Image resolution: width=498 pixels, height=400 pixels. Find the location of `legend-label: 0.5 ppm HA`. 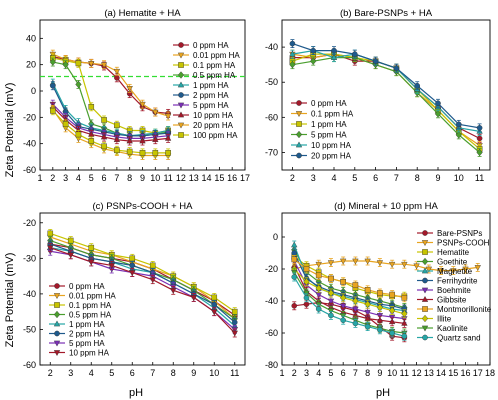

legend-label: 0.5 ppm HA is located at coordinates (90, 315).